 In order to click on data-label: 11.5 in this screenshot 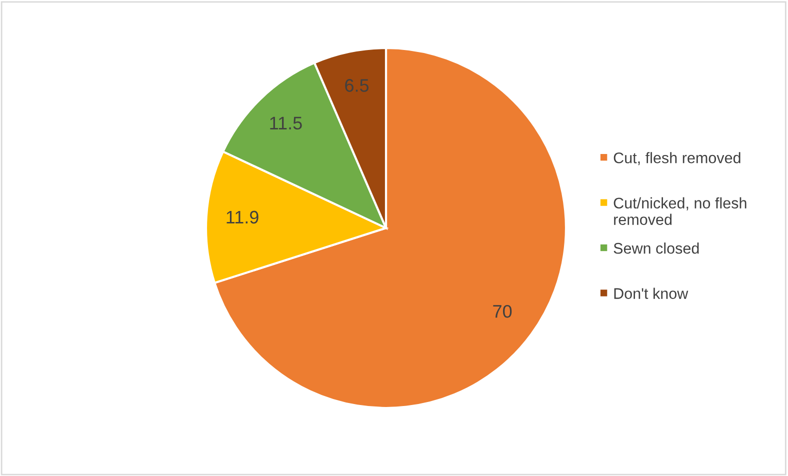, I will do `click(286, 123)`.